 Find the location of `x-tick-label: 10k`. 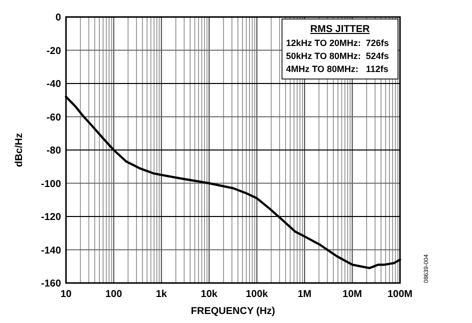

x-tick-label: 10k is located at coordinates (209, 294).